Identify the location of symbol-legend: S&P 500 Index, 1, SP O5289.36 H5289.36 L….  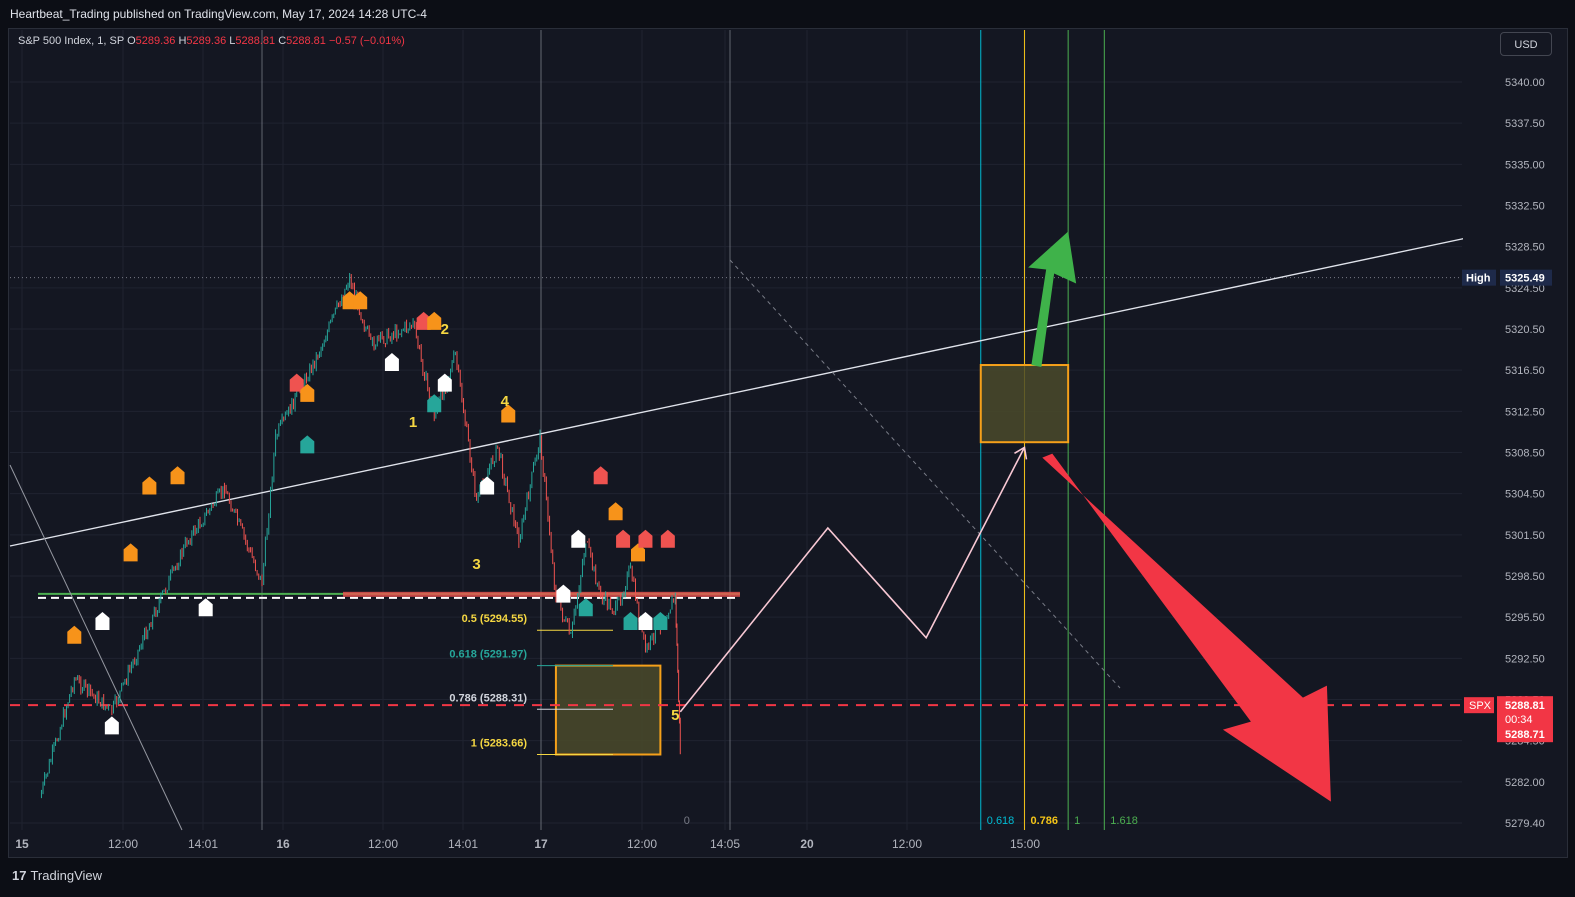
(211, 41).